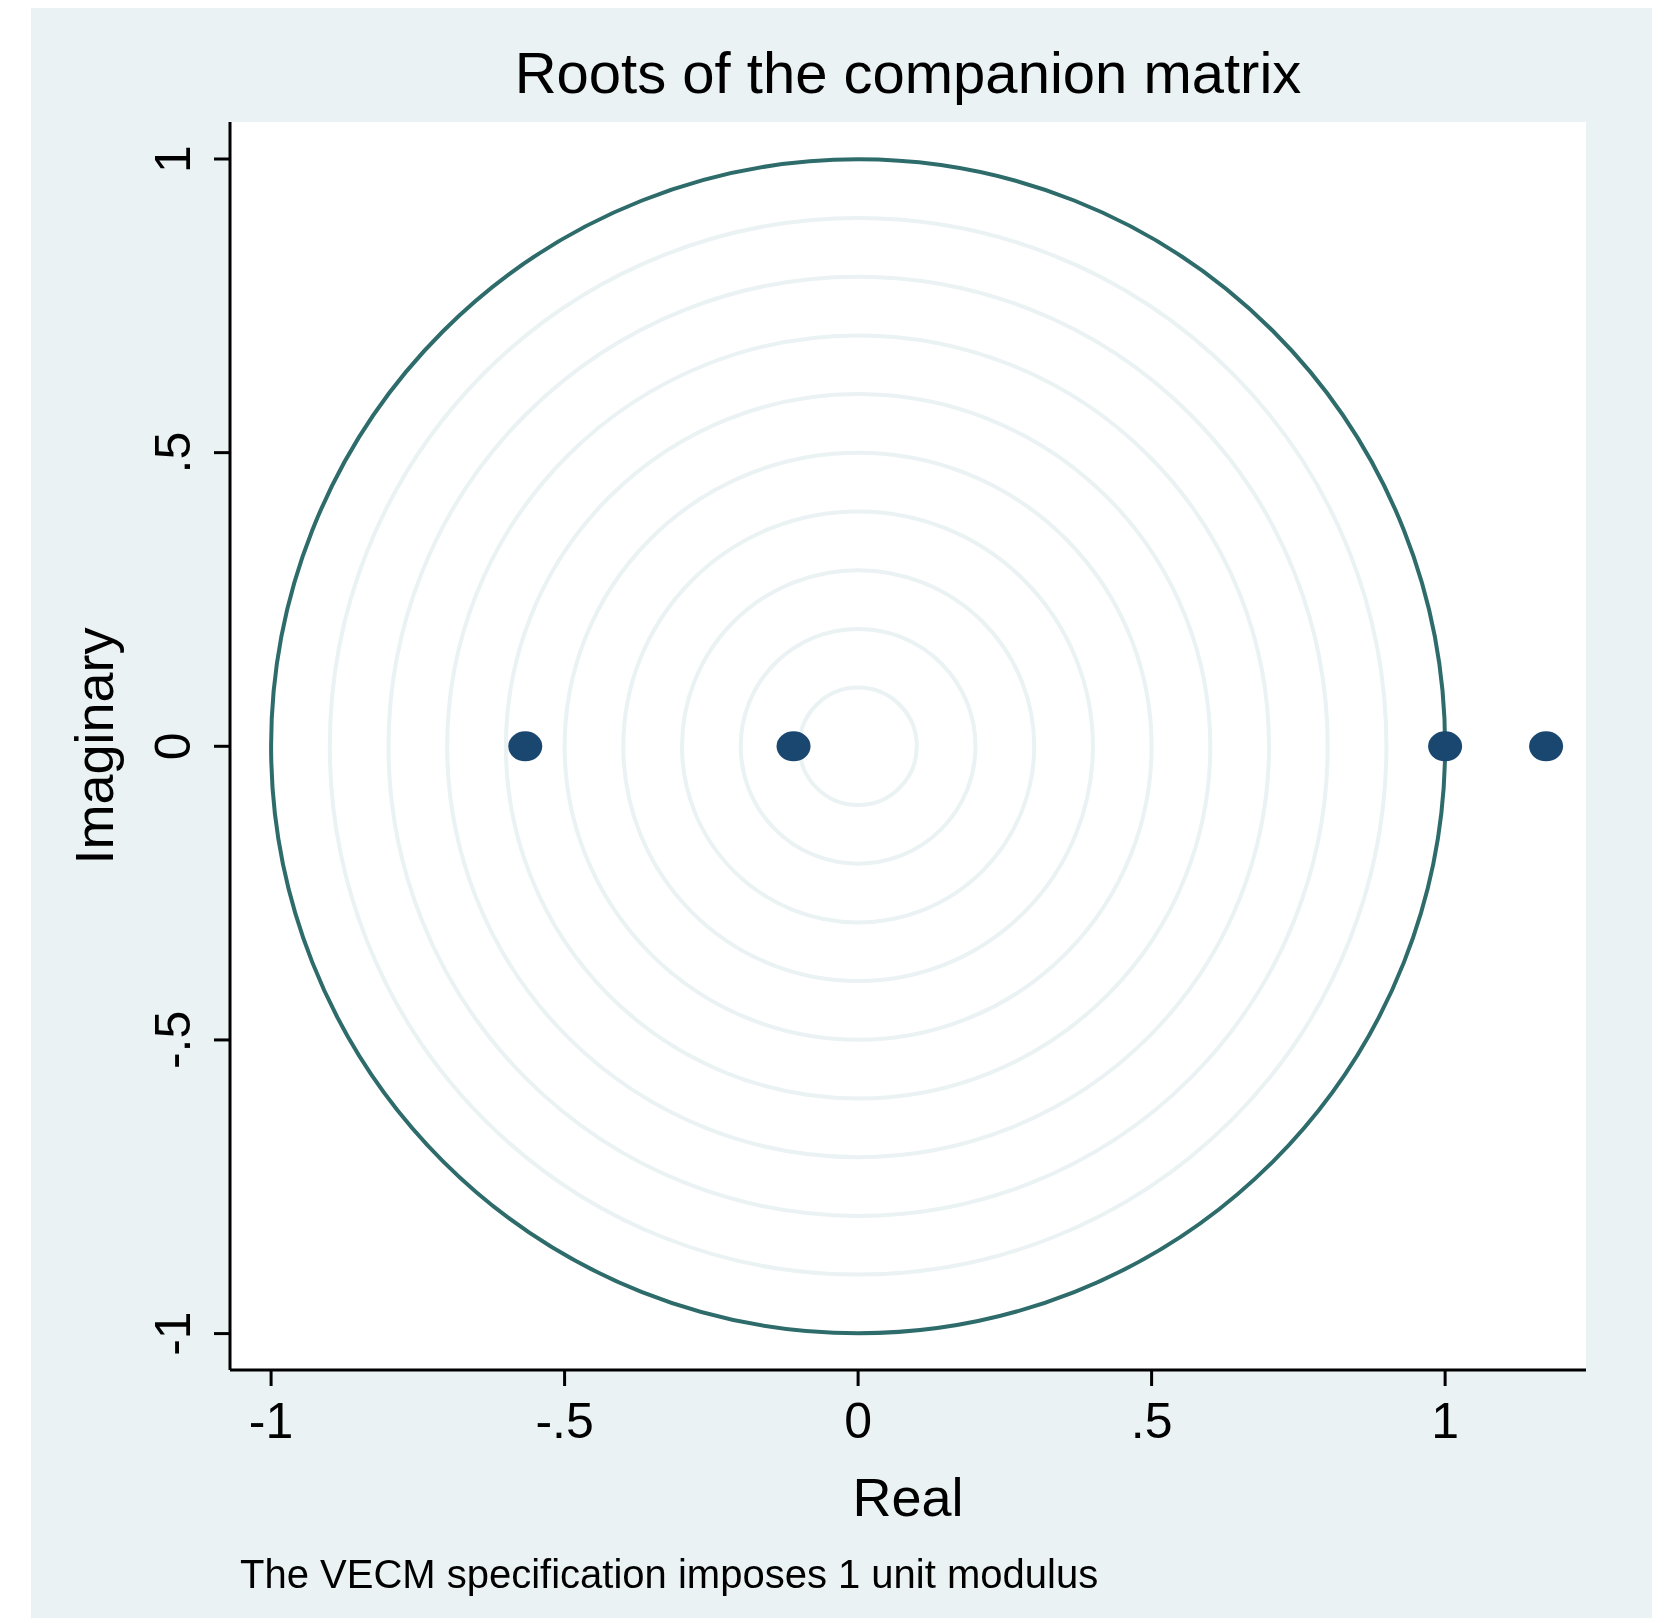 The image size is (1666, 1623). What do you see at coordinates (173, 452) in the screenshot?
I see `y-tick-label: .5` at bounding box center [173, 452].